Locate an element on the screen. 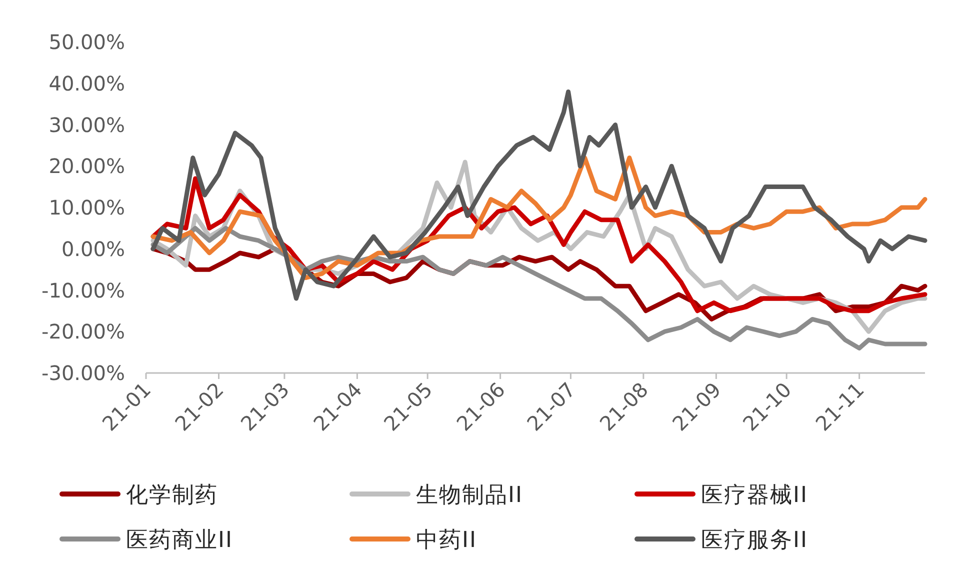 The height and width of the screenshot is (571, 976). legend-label: 生物制品II is located at coordinates (469, 495).